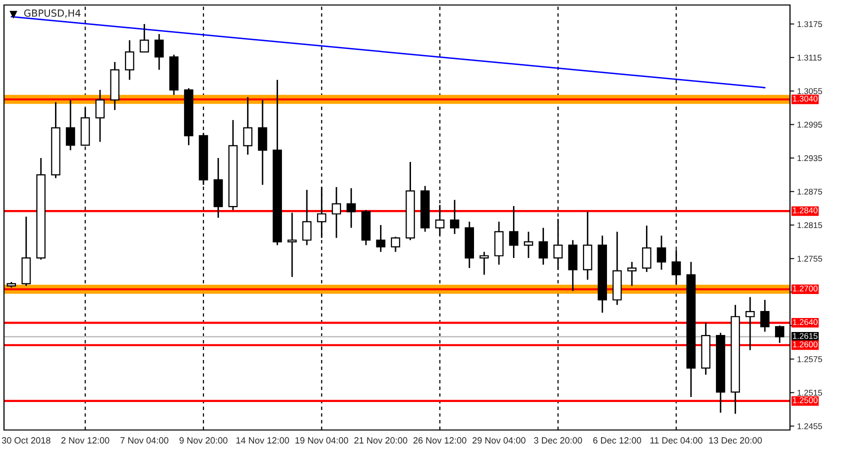  Describe the element at coordinates (810, 259) in the screenshot. I see `y-tick-label: 1.2755` at that location.